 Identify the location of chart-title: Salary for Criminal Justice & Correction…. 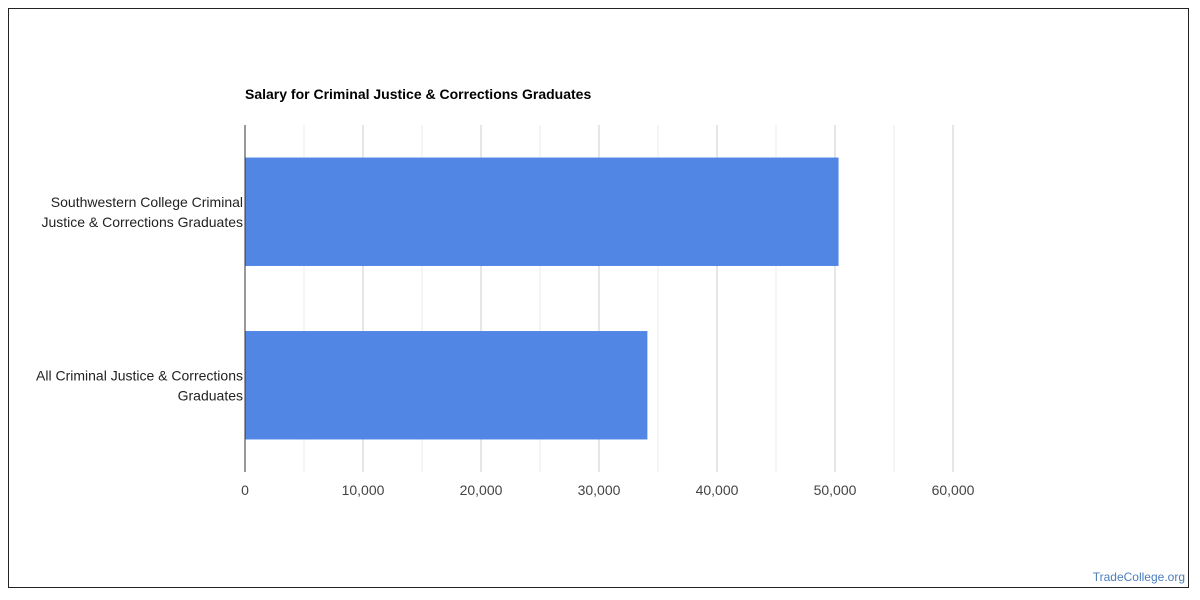
(418, 94).